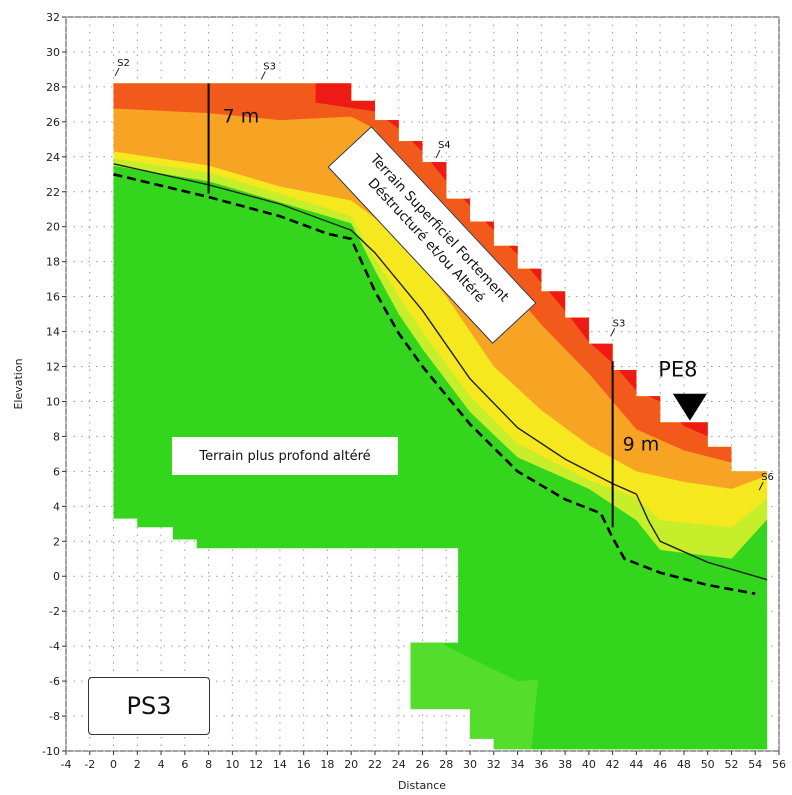 Image resolution: width=792 pixels, height=795 pixels. I want to click on borehole-label: S4, so click(444, 145).